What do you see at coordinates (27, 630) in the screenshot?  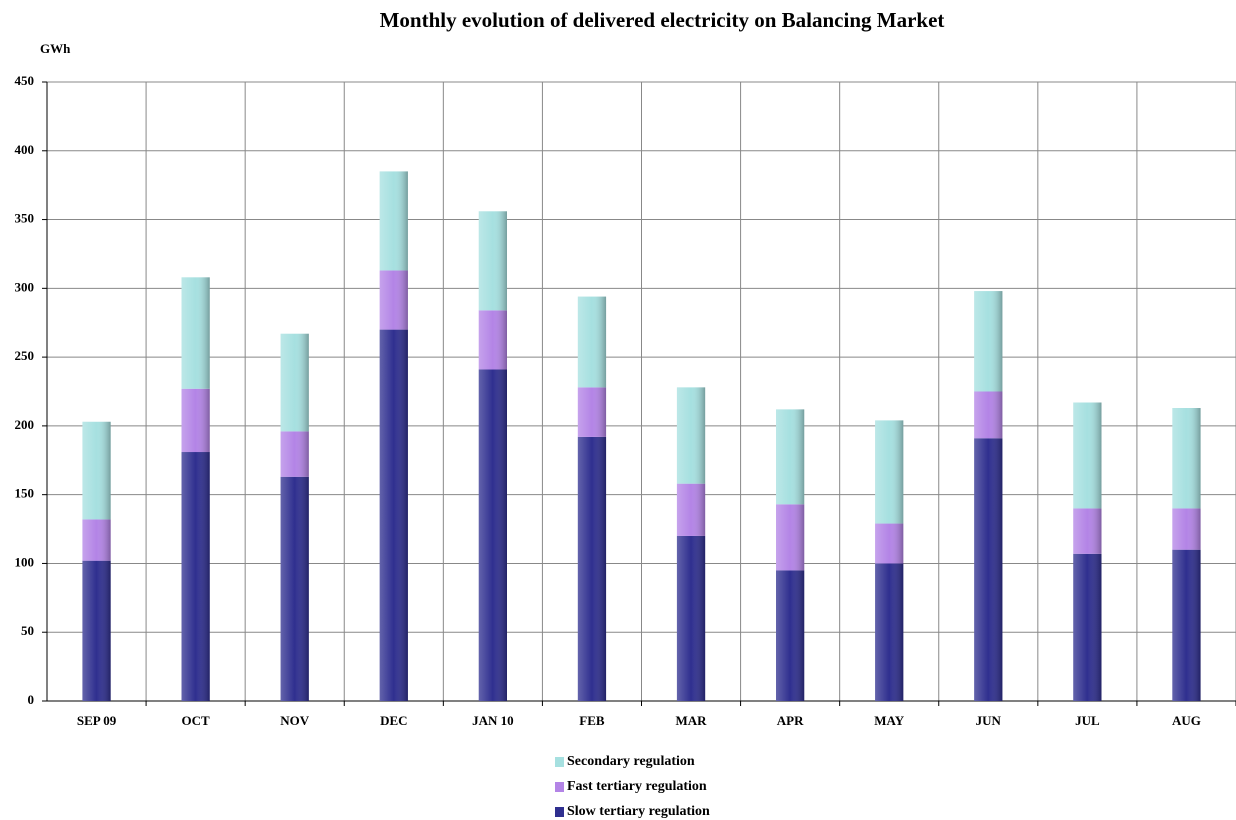 I see `y-tick-label: 50` at bounding box center [27, 630].